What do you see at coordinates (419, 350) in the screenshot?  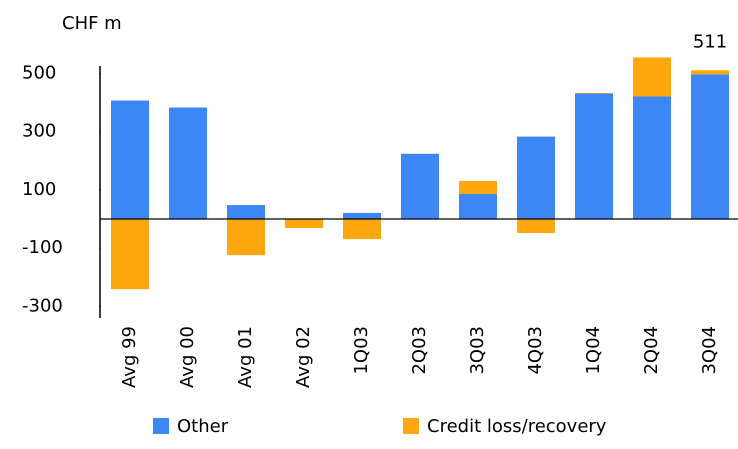 I see `x-tick-label: 2Q03` at bounding box center [419, 350].